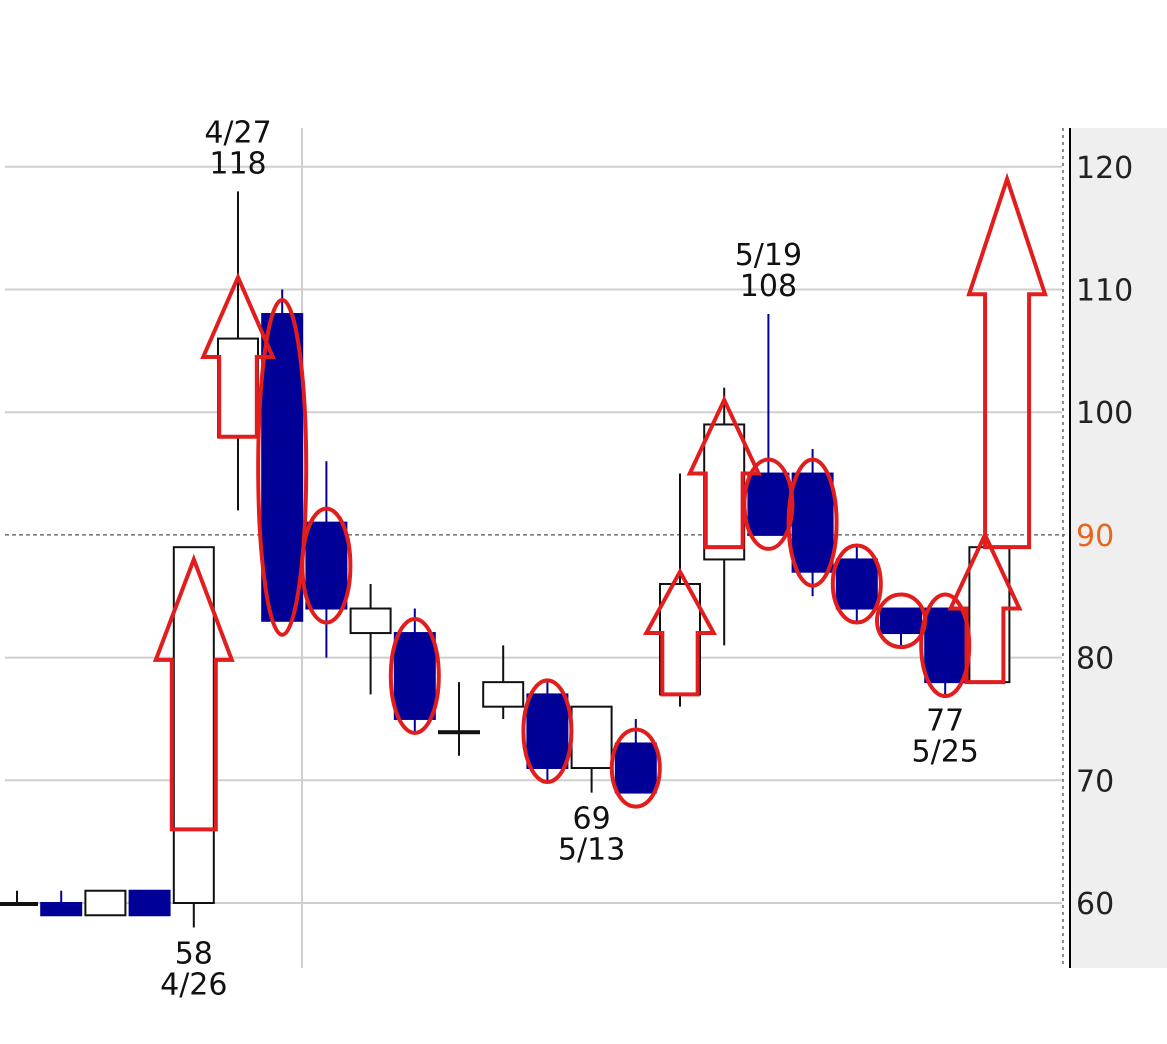 The height and width of the screenshot is (1044, 1167). What do you see at coordinates (768, 255) in the screenshot?
I see `annotation-line: 5/19` at bounding box center [768, 255].